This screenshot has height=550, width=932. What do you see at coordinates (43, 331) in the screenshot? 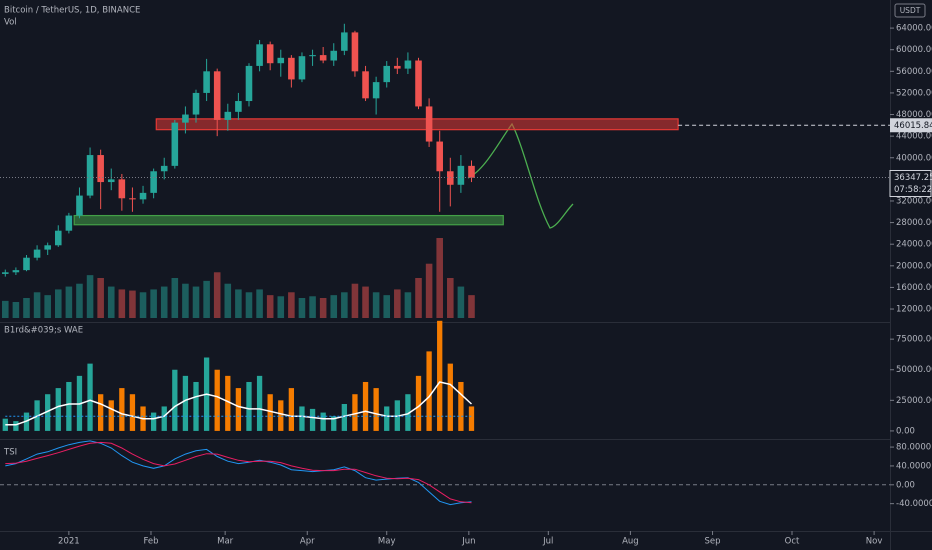
I see `wae-title: B1rd&#039;s WAE` at bounding box center [43, 331].